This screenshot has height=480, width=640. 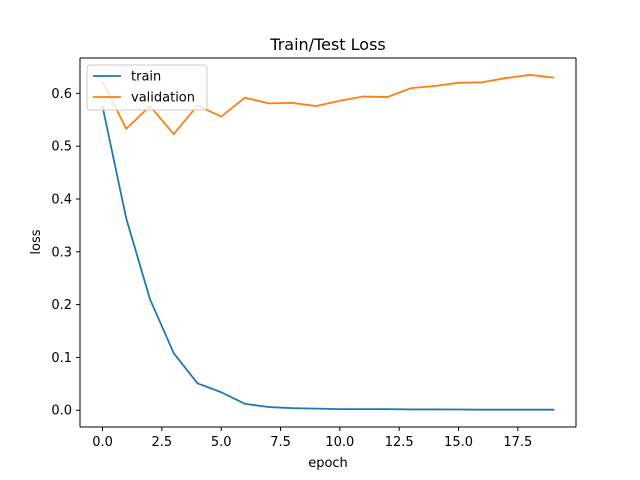 I want to click on x-tick-label: 0.0, so click(x=102, y=442).